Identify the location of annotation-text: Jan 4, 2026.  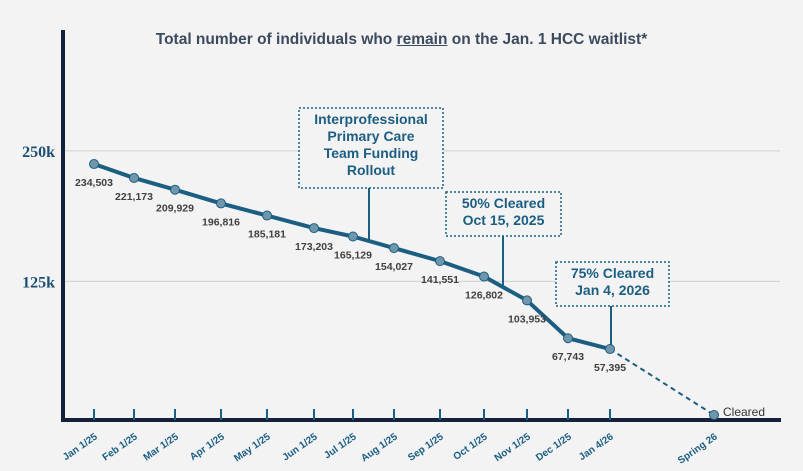
(612, 290).